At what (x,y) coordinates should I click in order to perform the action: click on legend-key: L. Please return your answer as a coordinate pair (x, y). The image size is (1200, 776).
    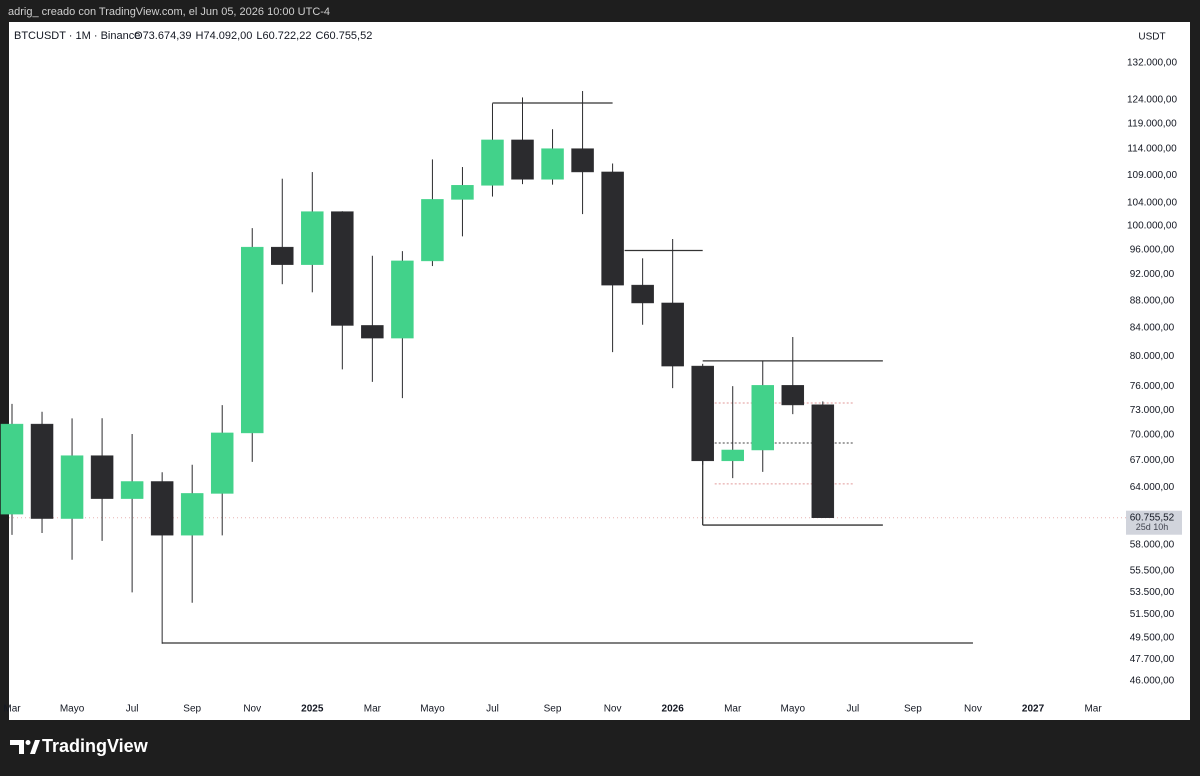
    Looking at the image, I should click on (259, 36).